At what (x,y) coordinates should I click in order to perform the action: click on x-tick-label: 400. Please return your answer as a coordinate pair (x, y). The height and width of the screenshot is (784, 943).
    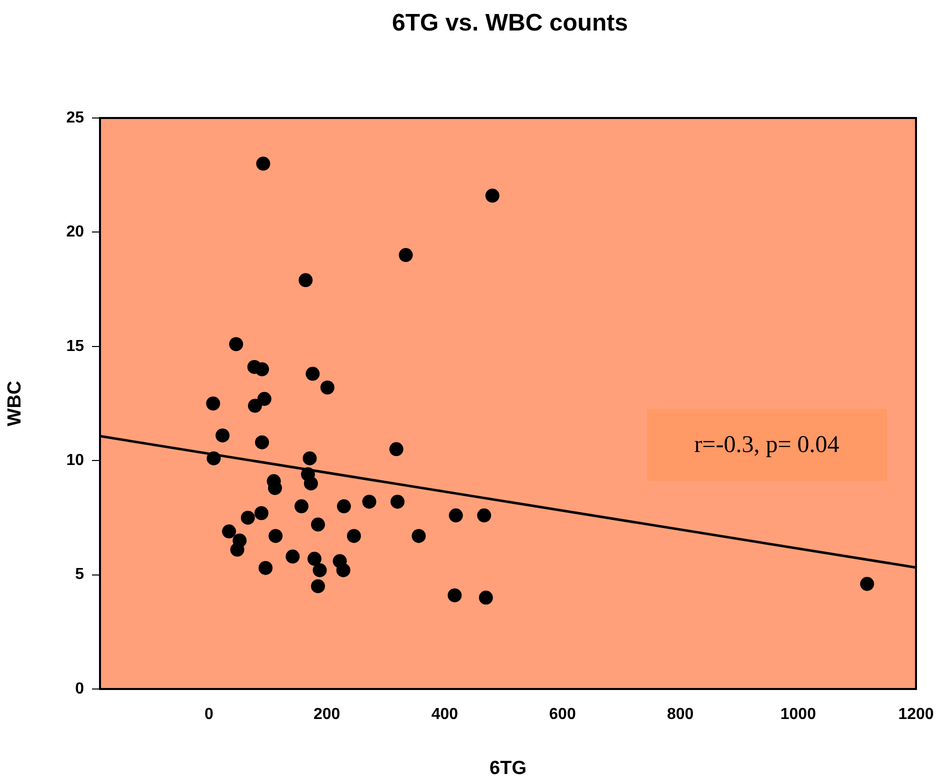
    Looking at the image, I should click on (444, 715).